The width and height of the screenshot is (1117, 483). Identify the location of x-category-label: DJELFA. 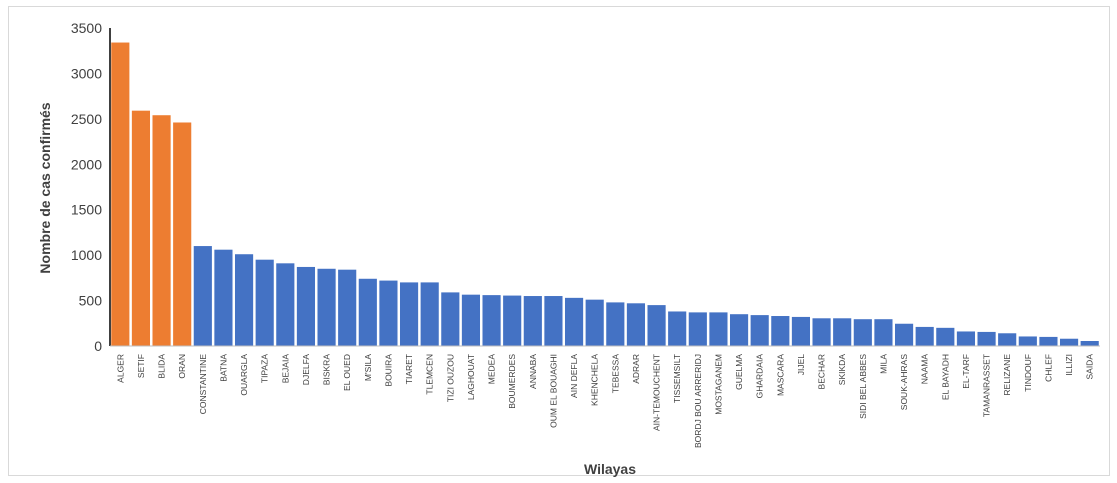
(306, 370).